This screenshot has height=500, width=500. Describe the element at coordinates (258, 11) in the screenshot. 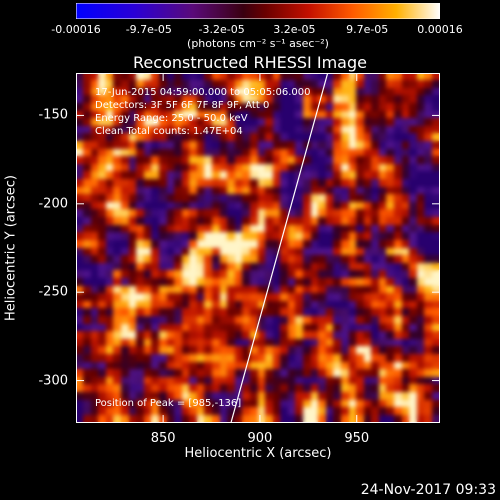

I see `colorbar` at that location.